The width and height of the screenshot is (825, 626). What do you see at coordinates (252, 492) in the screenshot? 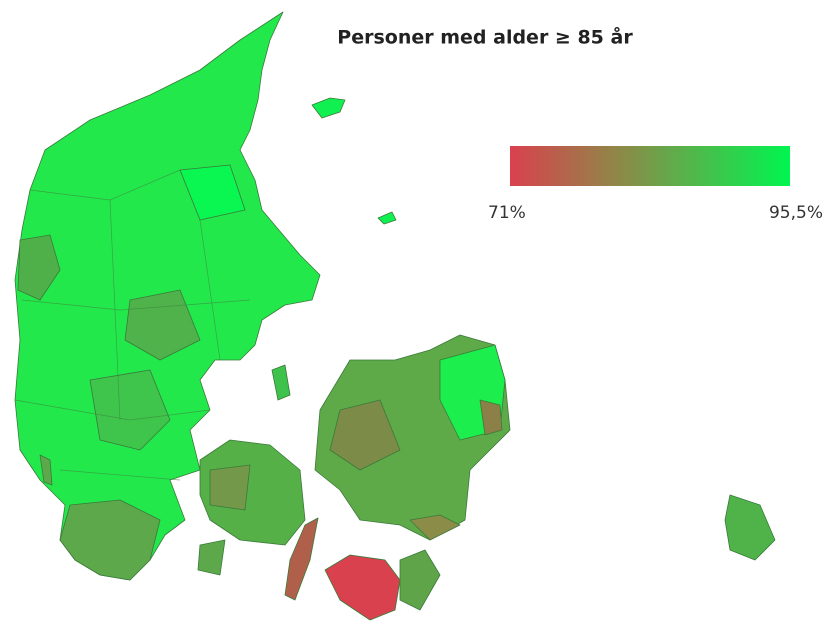
I see `funen` at bounding box center [252, 492].